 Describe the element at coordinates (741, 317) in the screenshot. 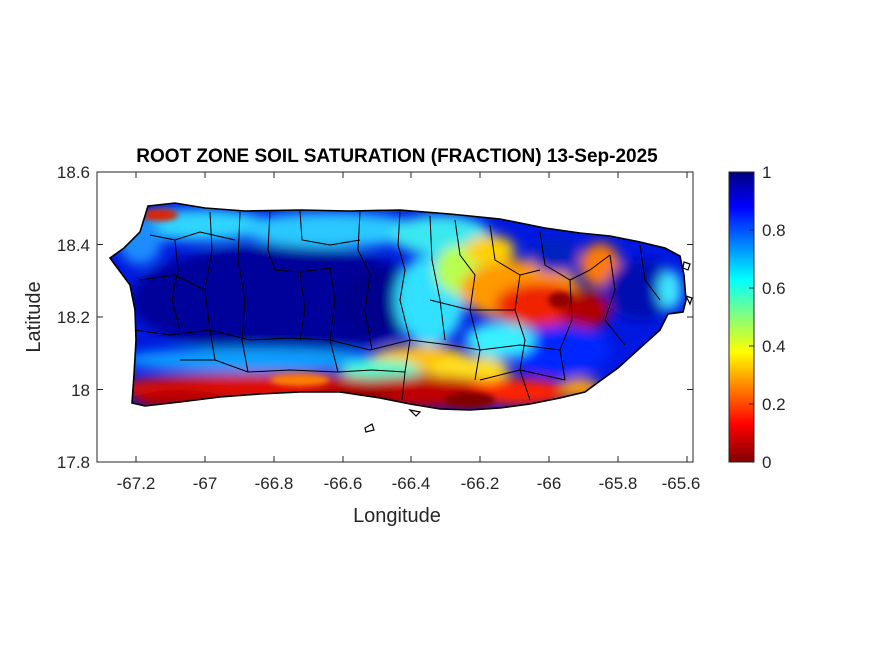

I see `colorbar-gradient` at that location.